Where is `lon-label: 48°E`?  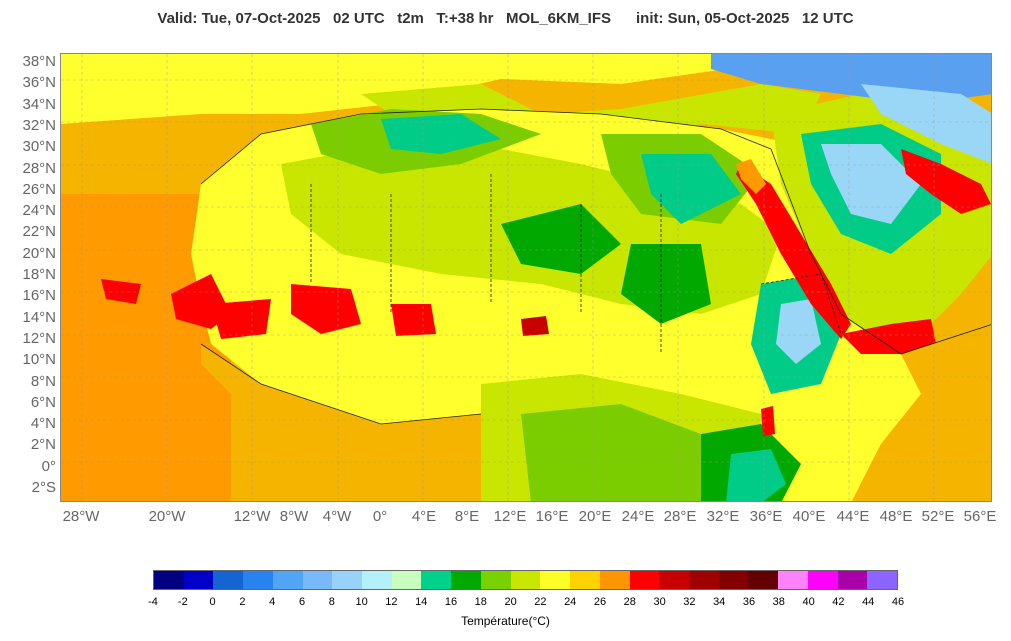 lon-label: 48°E is located at coordinates (896, 516).